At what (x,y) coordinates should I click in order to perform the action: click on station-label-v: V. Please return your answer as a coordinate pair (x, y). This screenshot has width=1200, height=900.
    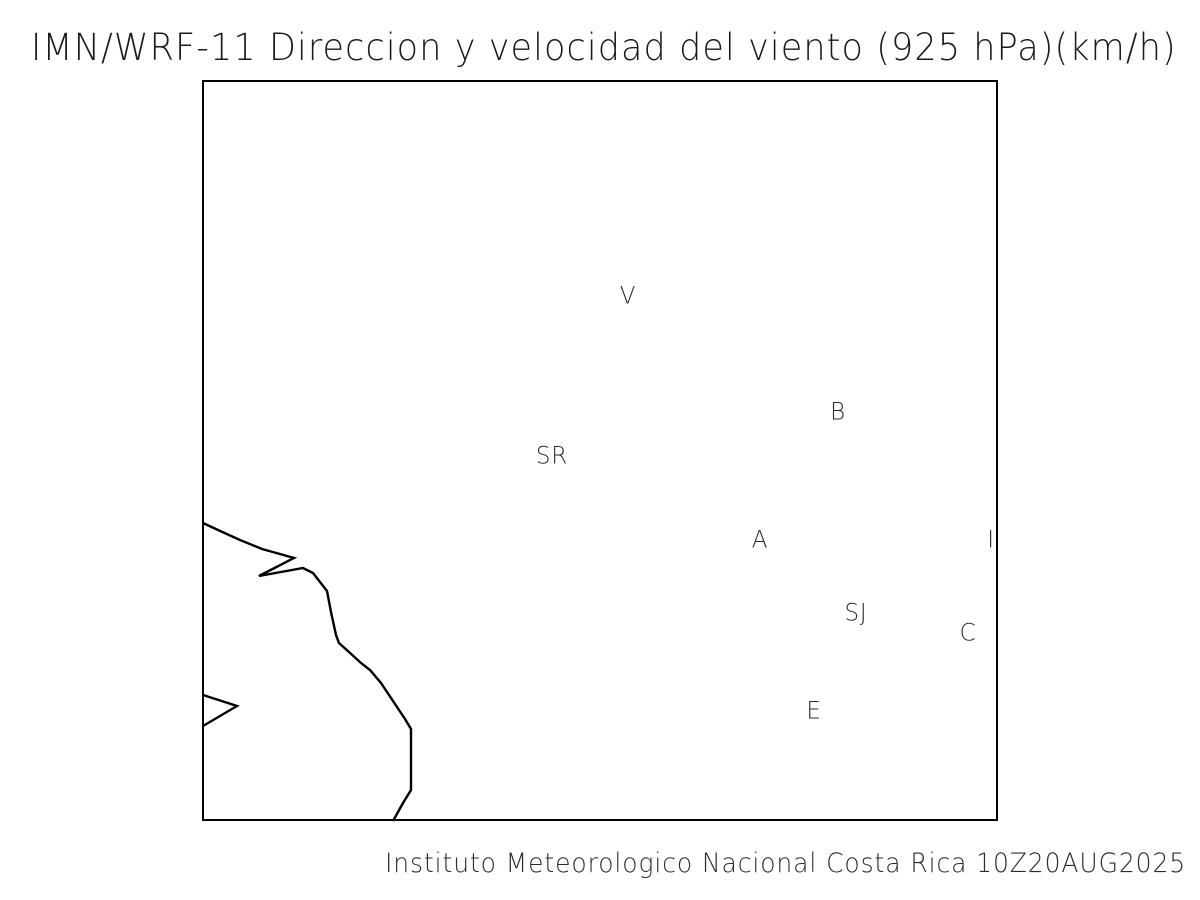
    Looking at the image, I should click on (628, 296).